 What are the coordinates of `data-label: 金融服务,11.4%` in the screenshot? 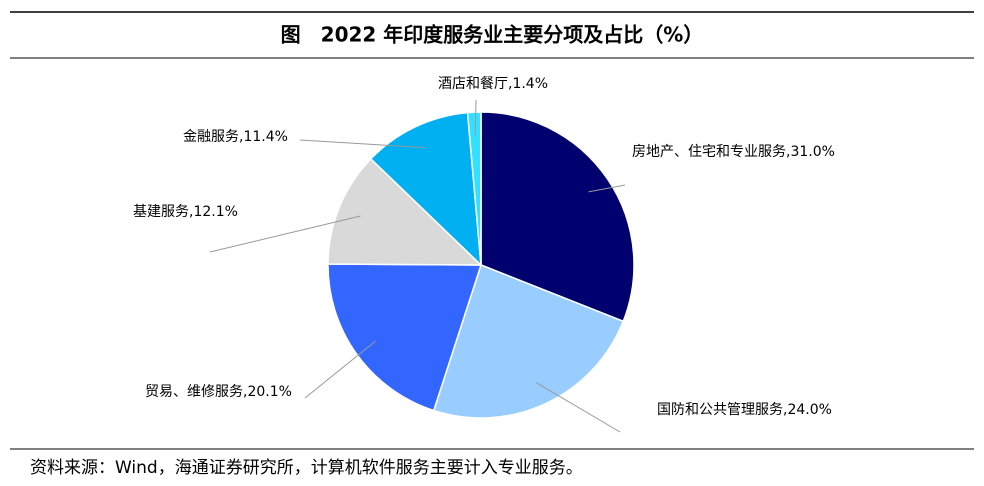 It's located at (235, 137).